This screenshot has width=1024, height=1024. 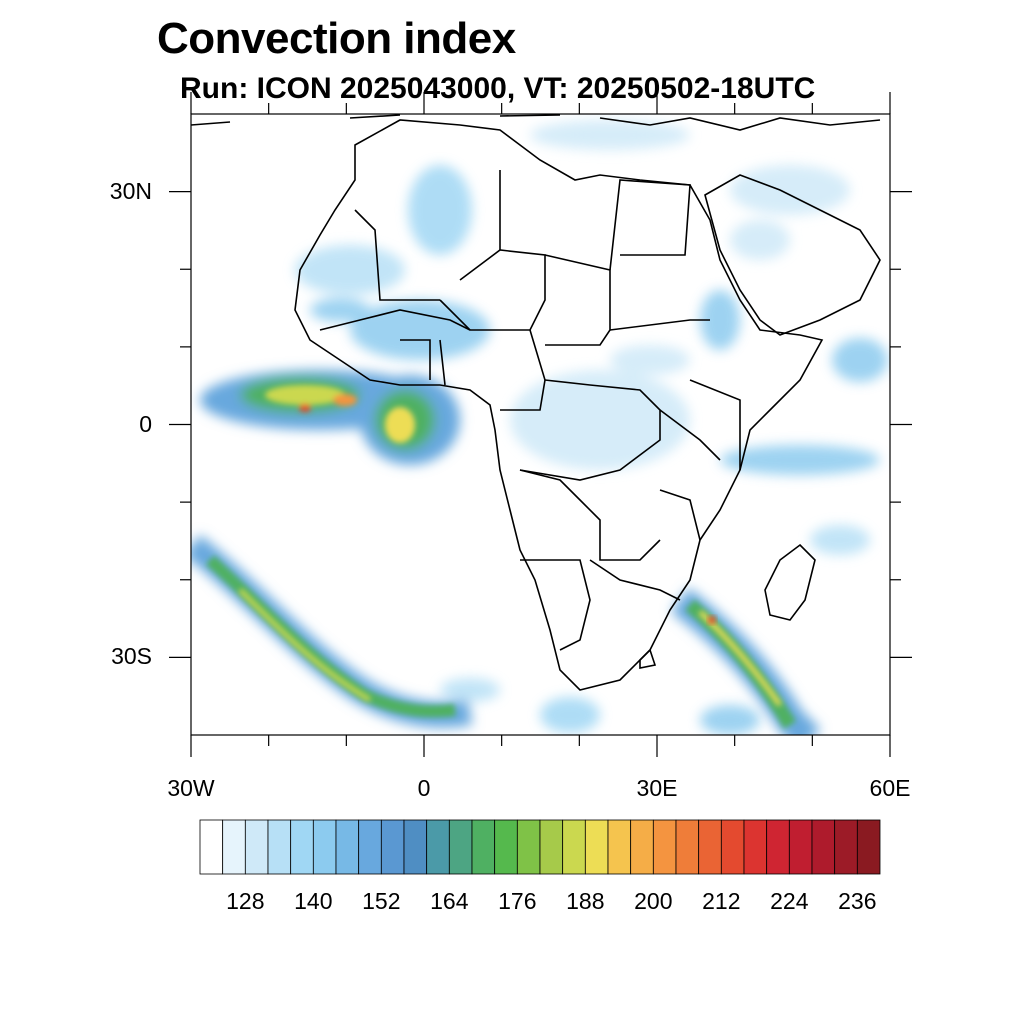 I want to click on colorbar, so click(x=540, y=847).